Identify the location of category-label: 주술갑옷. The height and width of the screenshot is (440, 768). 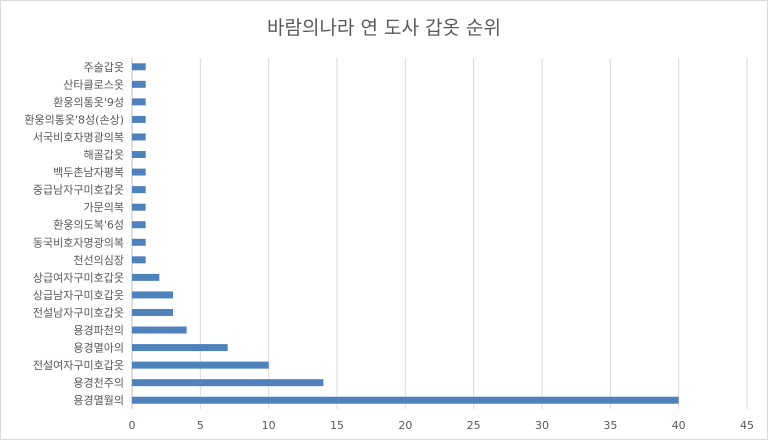
(104, 67).